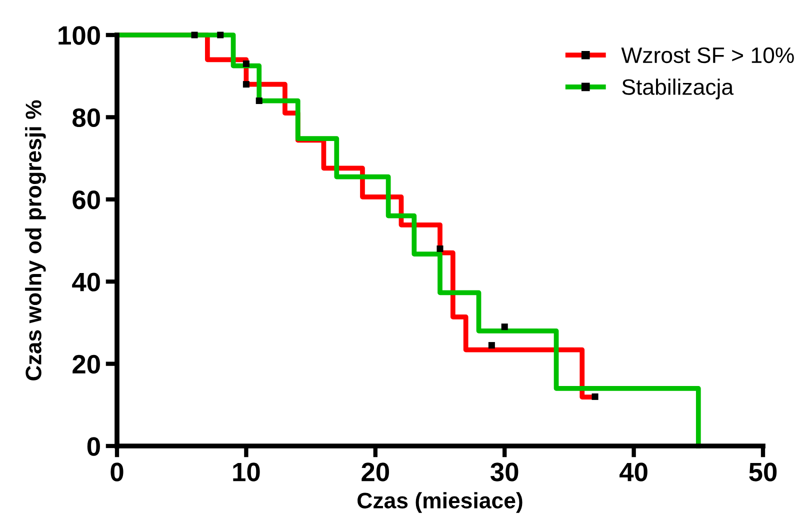  I want to click on y-tick-label: 80, so click(86, 118).